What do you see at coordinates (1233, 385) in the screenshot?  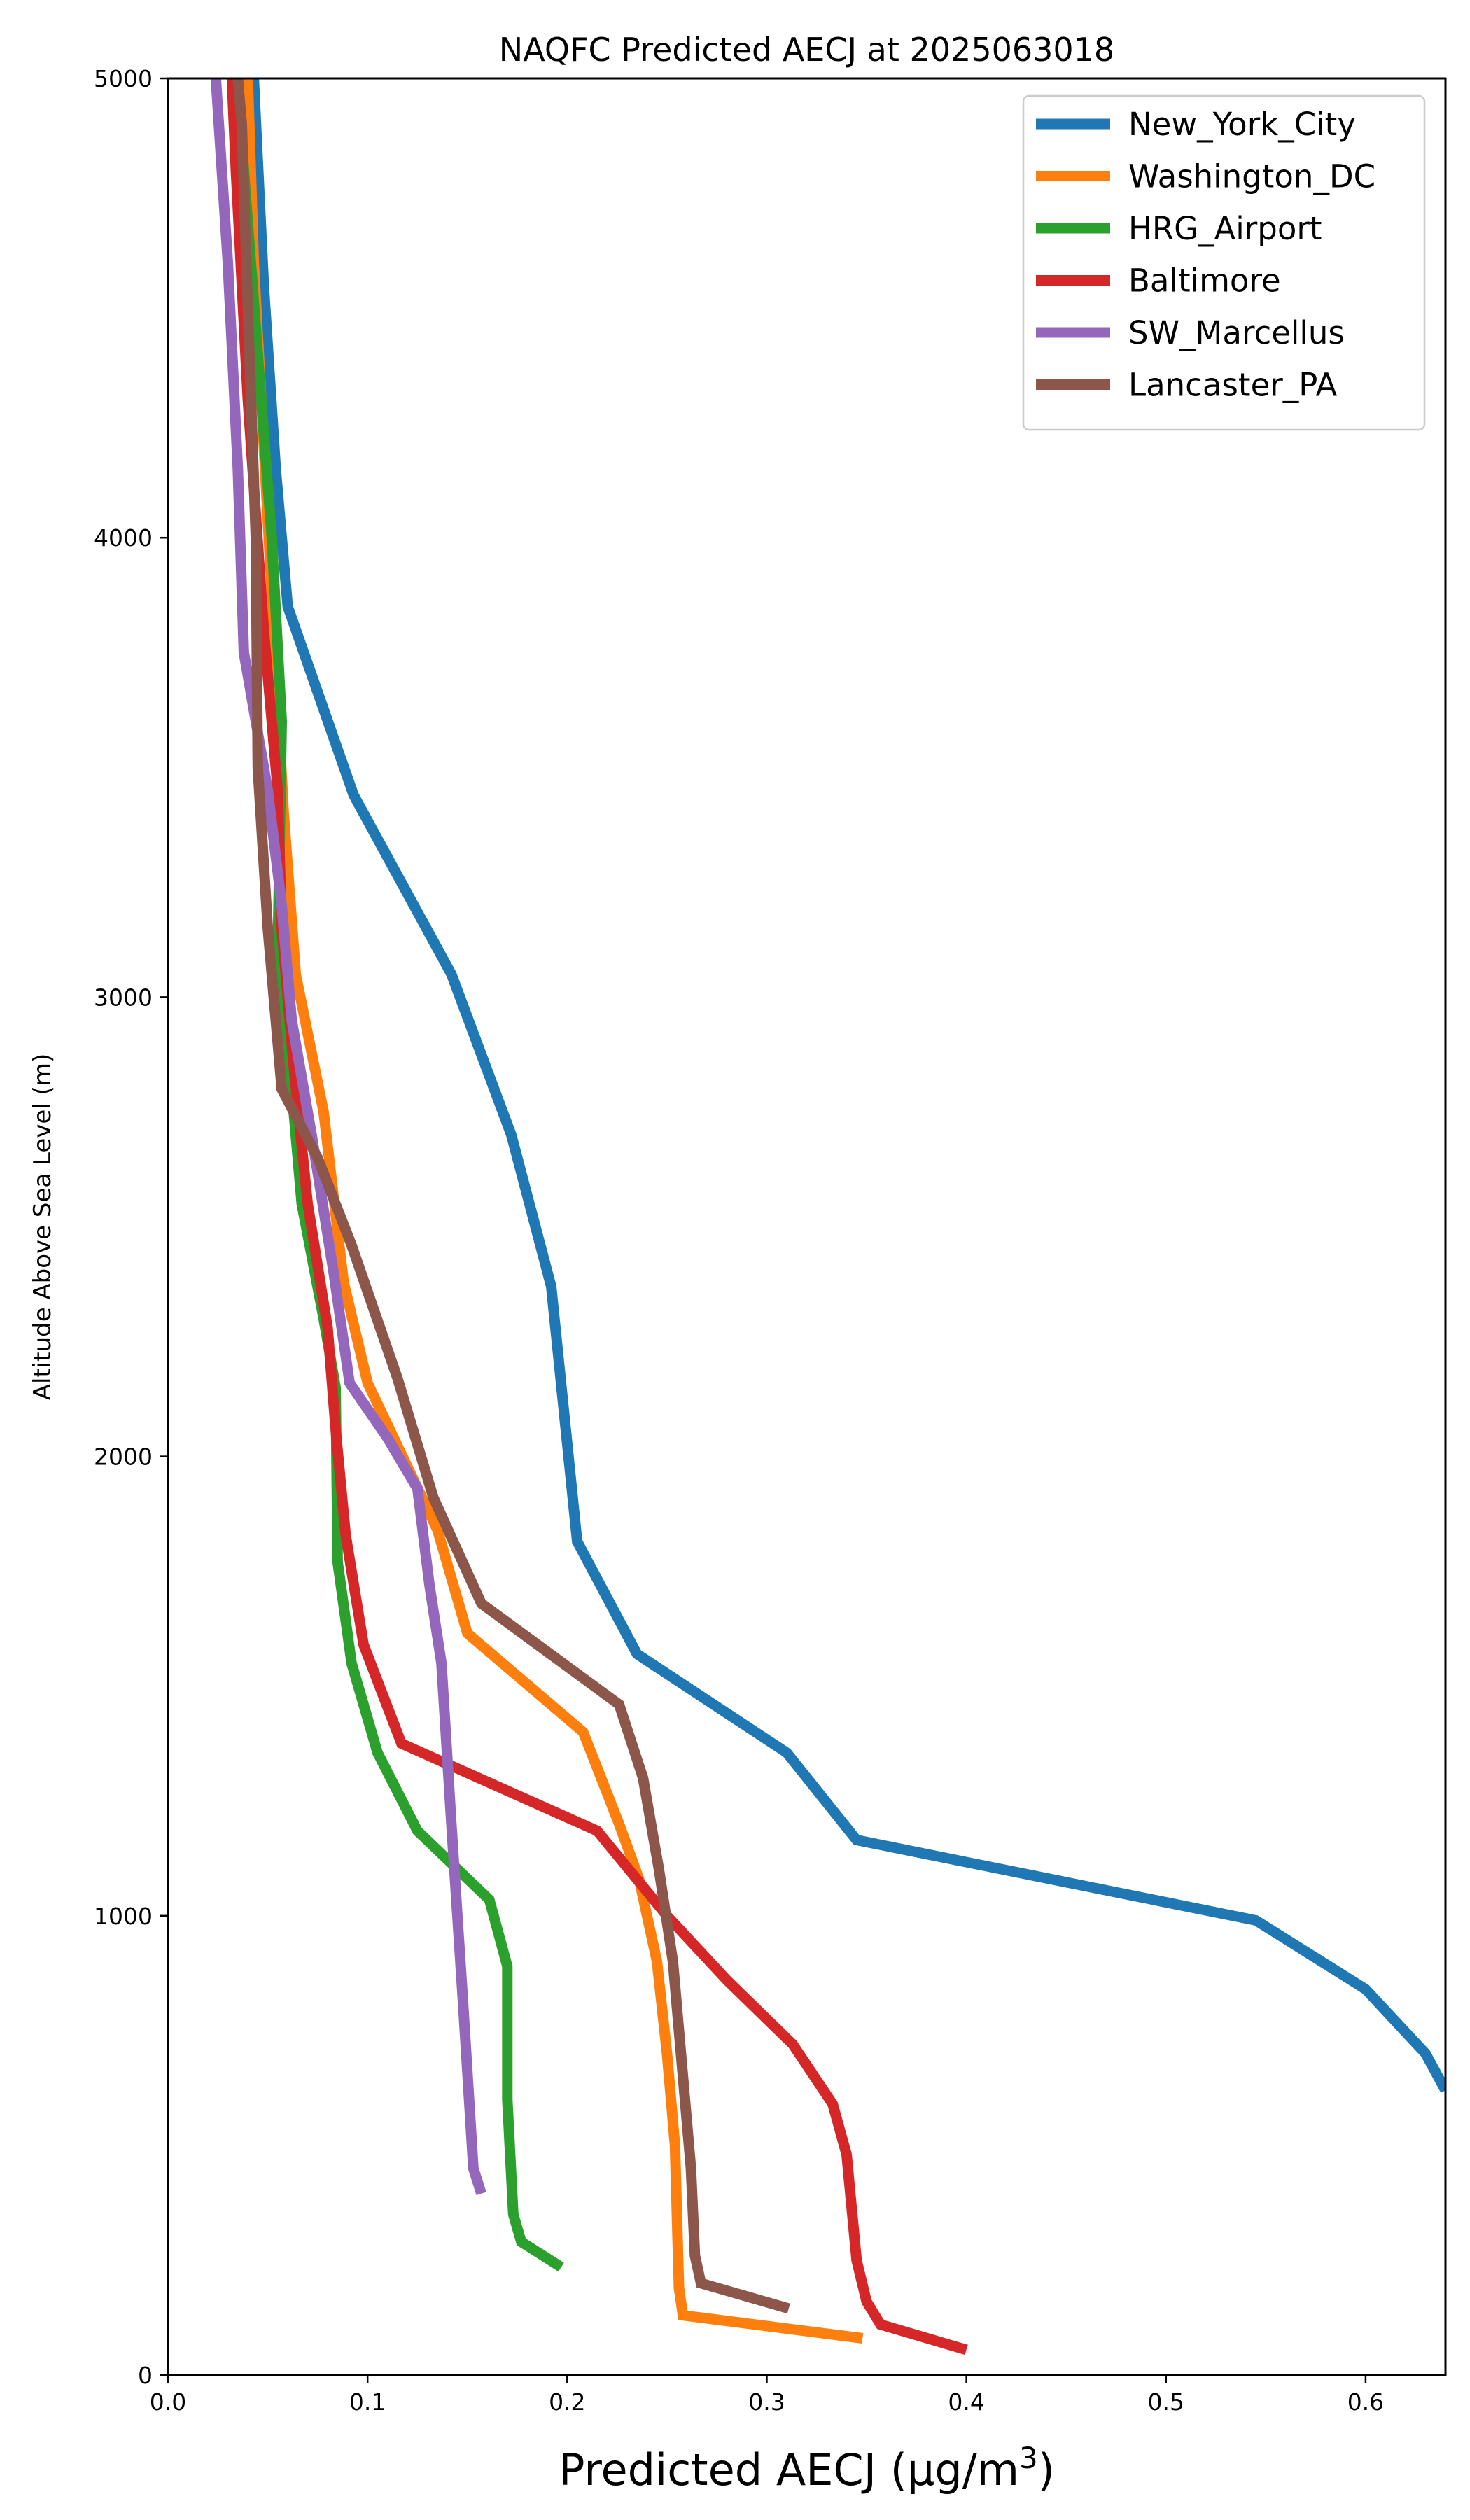 I see `legend-label: Lancaster_PA` at bounding box center [1233, 385].